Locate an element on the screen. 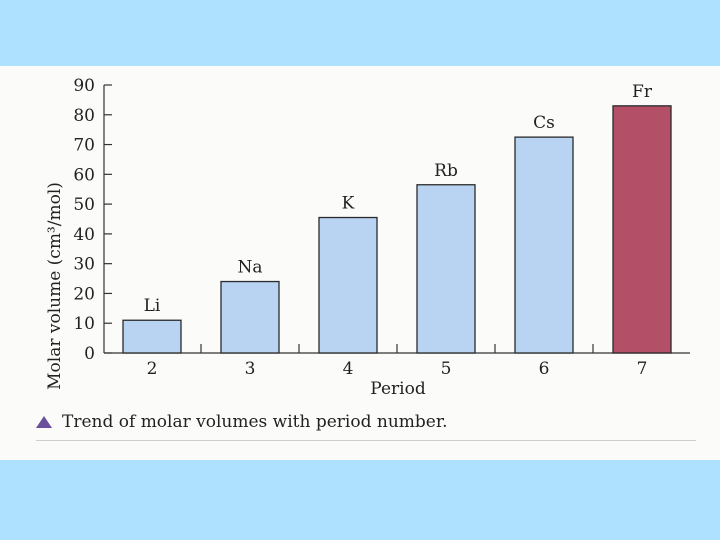 Image resolution: width=720 pixels, height=540 pixels. y-tick-label: 40 is located at coordinates (84, 235).